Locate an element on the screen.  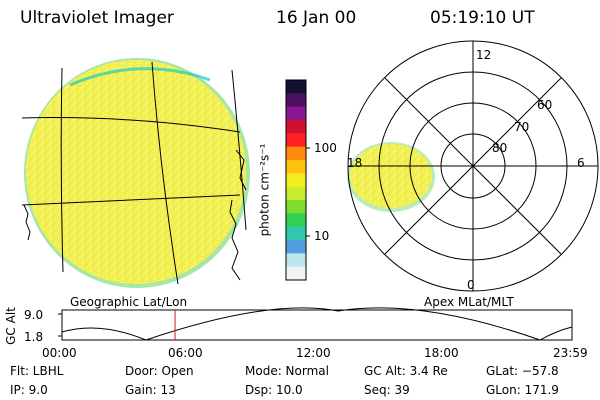
time-label: 05:19:10 UT is located at coordinates (482, 18).